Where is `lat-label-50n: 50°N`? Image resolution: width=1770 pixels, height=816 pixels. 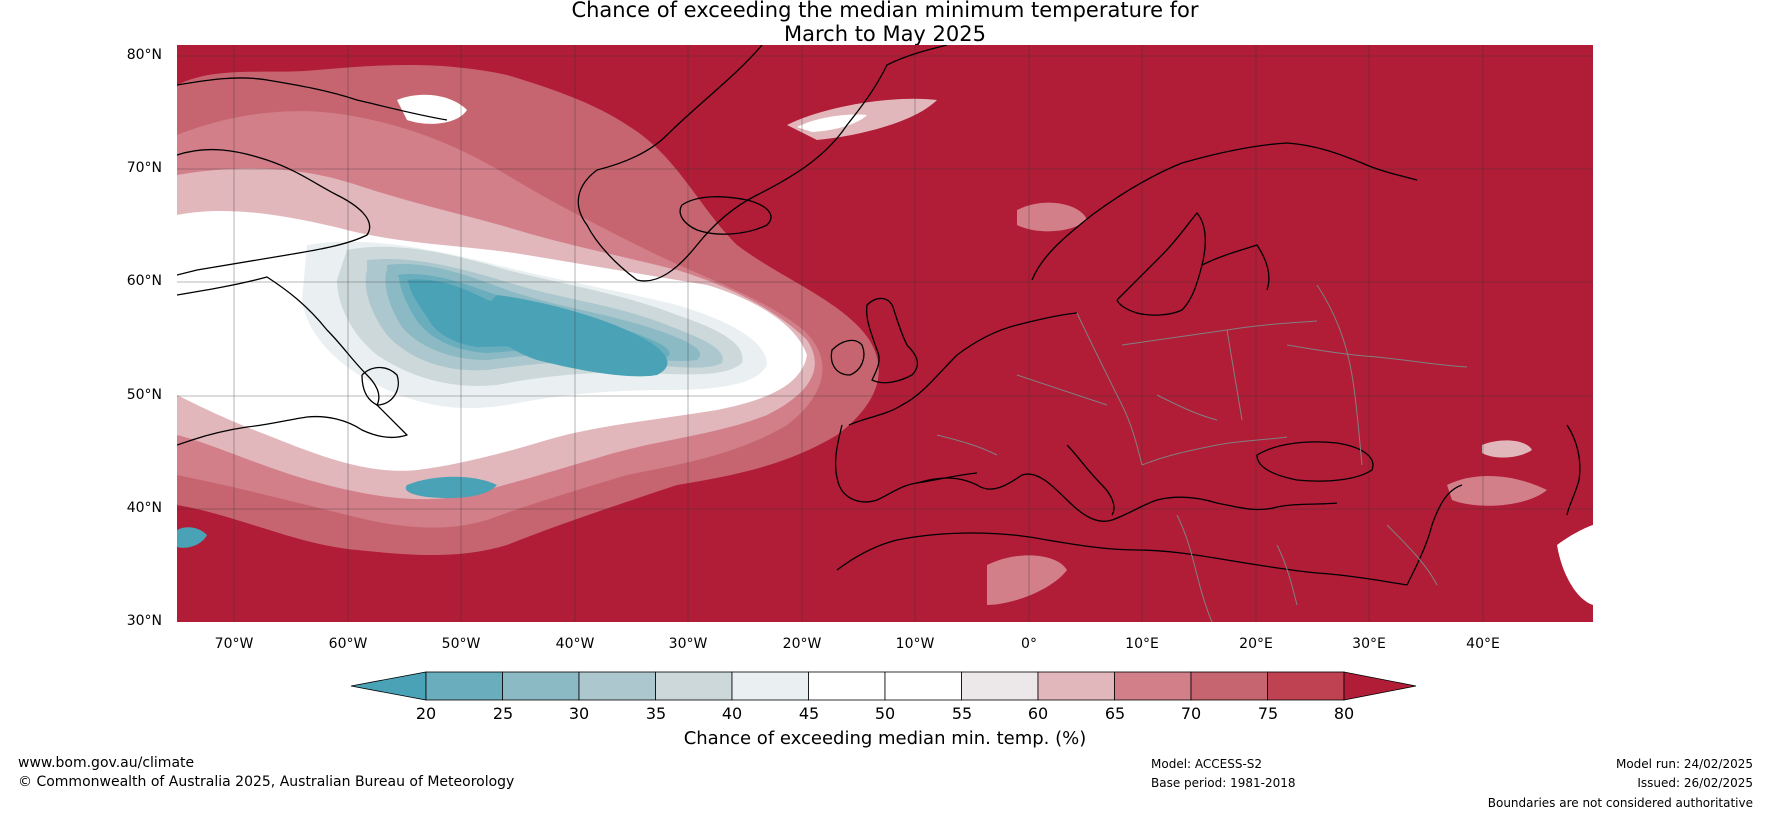 lat-label-50n: 50°N is located at coordinates (144, 395).